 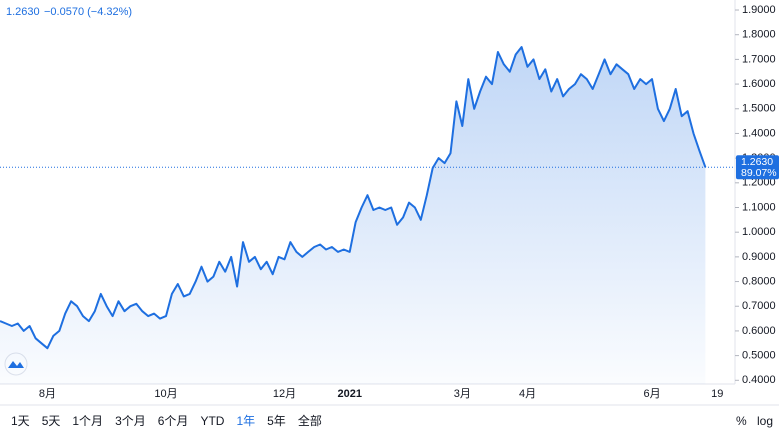 I want to click on y-tick-label: 0.9000, so click(x=759, y=257).